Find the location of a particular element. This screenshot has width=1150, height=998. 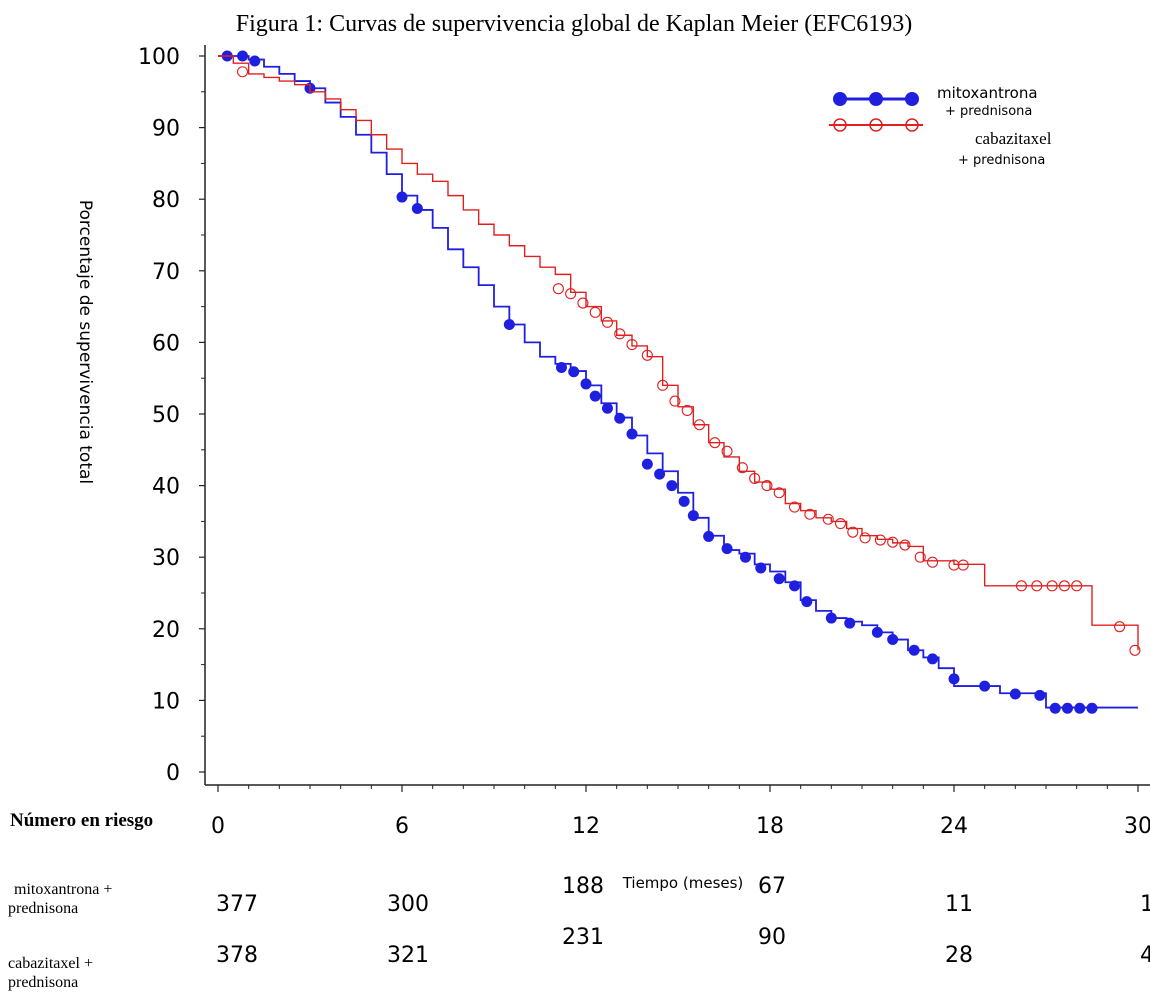

x-axis-title: Tiempo (meses) is located at coordinates (683, 883).